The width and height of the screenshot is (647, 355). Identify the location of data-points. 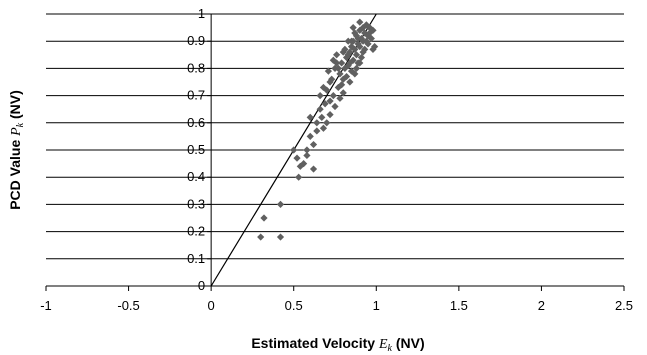
(318, 129).